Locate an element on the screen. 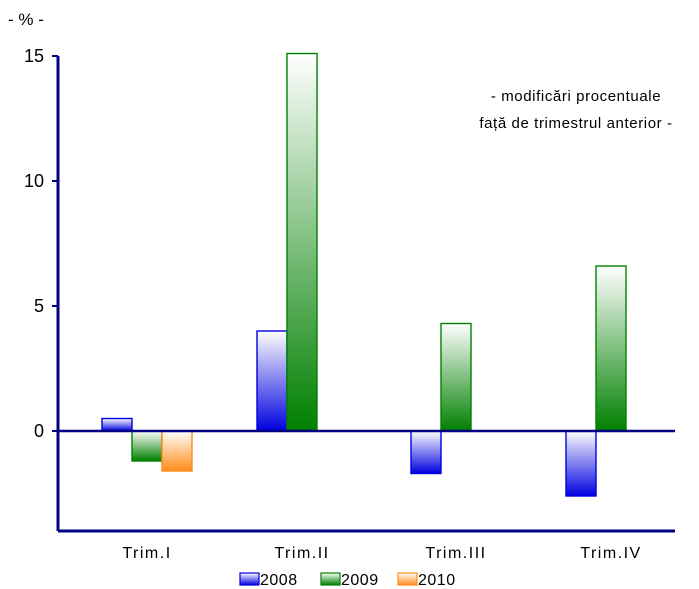  bar-2009-trim-iv is located at coordinates (611, 348).